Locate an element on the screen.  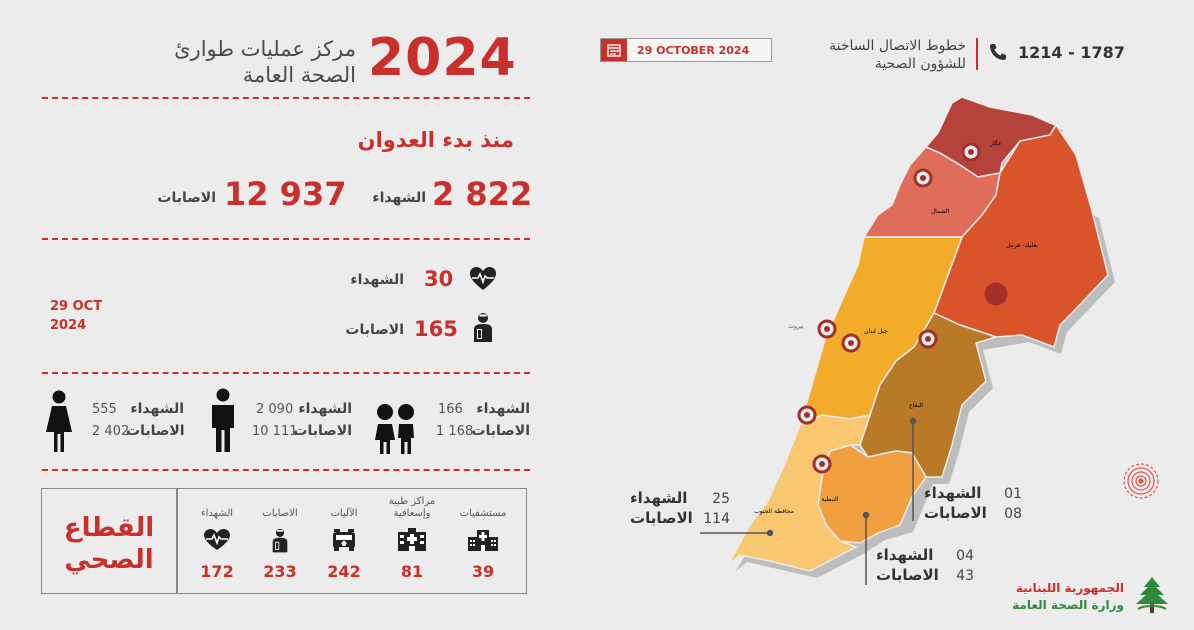
callout-bekaa-martyrs-label: الشهداء is located at coordinates (953, 493).